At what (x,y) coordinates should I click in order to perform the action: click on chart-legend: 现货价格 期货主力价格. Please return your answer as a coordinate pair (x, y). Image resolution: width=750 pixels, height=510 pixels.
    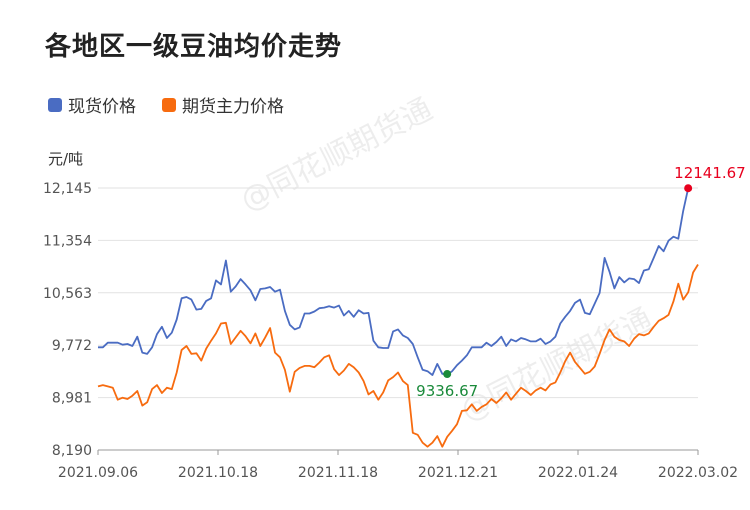
    Looking at the image, I should click on (179, 104).